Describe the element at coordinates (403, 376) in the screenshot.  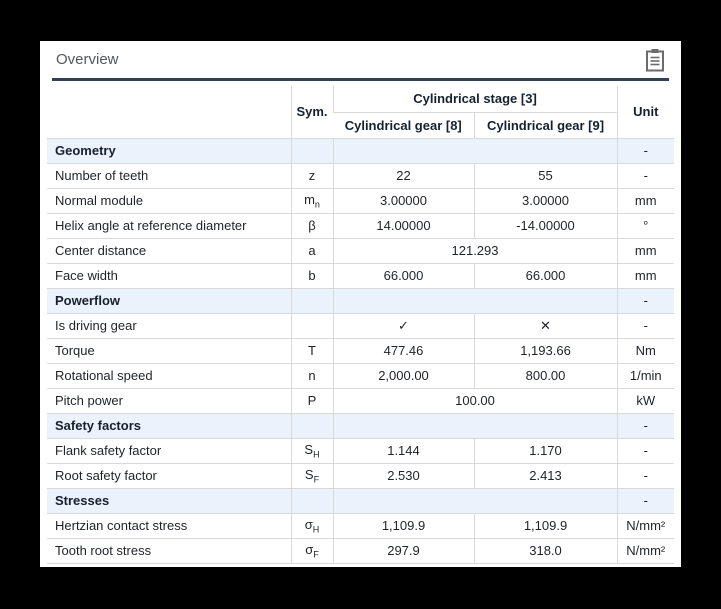
I see `value-gear-8: 2,000.00` at that location.